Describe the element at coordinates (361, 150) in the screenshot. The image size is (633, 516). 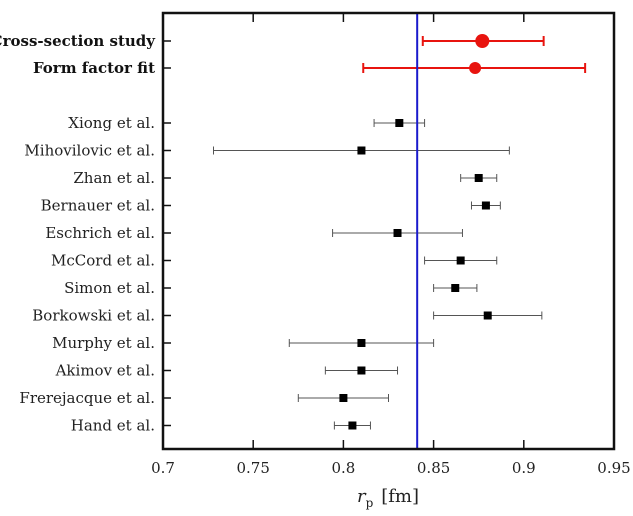
I see `data-point-mihovilovic-et-al` at that location.